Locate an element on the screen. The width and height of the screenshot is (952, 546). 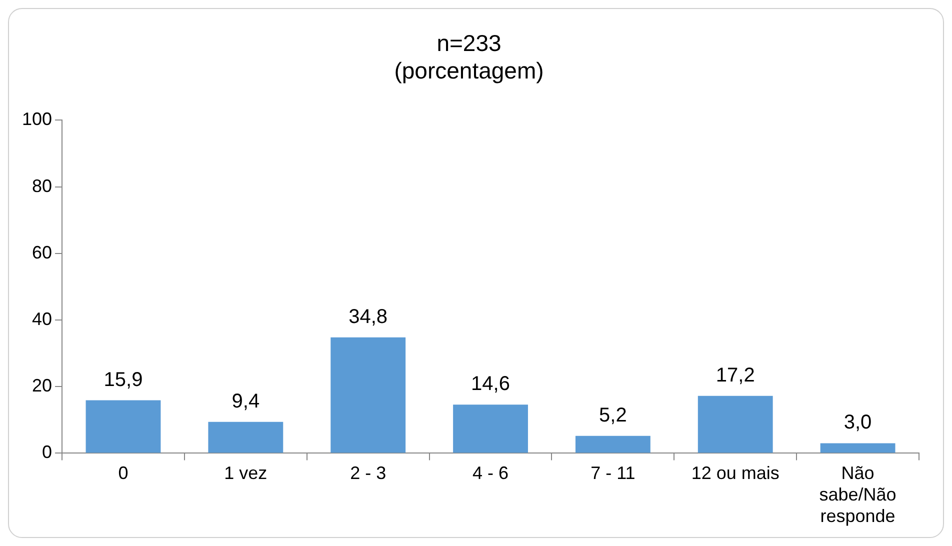
y-tick-label: 100 is located at coordinates (37, 119).